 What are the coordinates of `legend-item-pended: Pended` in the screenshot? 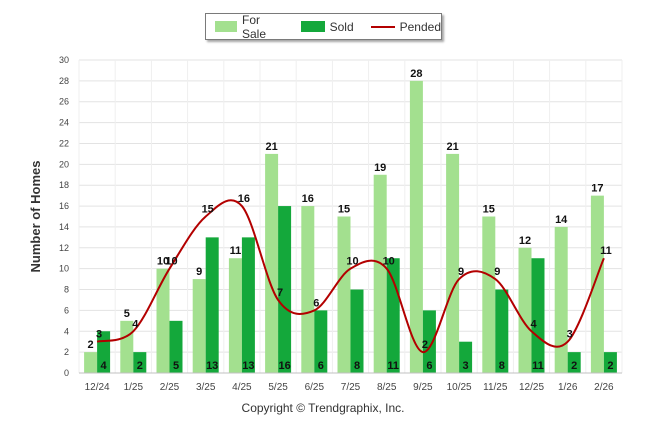 It's located at (405, 27).